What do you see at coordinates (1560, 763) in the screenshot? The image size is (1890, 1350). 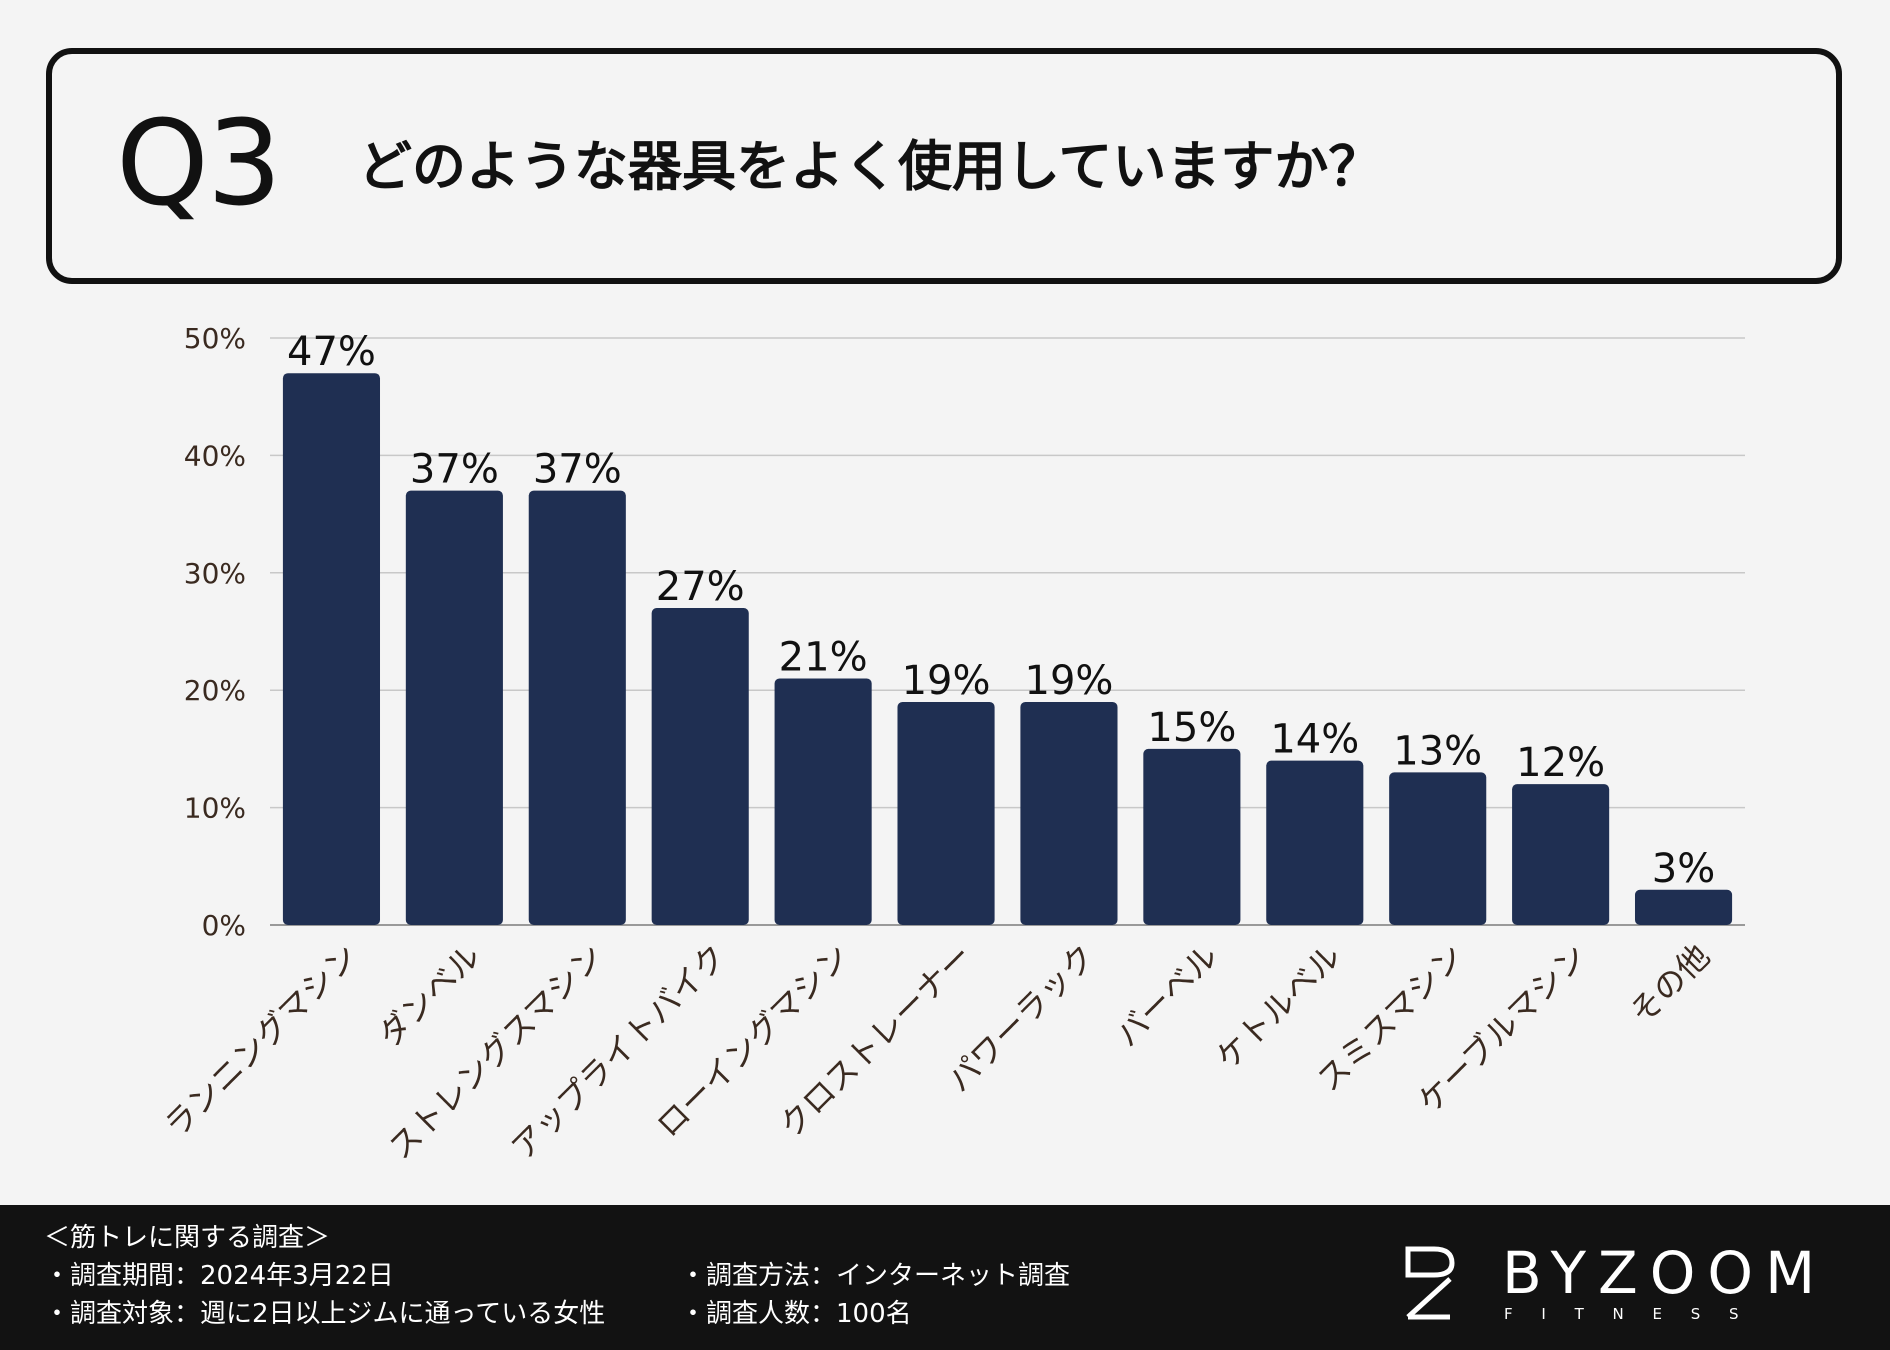 I see `value-label: 12%` at bounding box center [1560, 763].